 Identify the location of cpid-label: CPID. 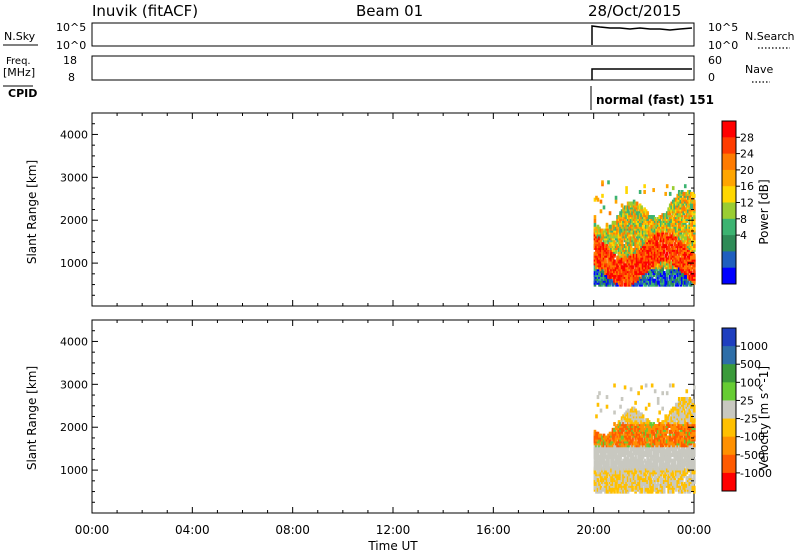
(22, 93).